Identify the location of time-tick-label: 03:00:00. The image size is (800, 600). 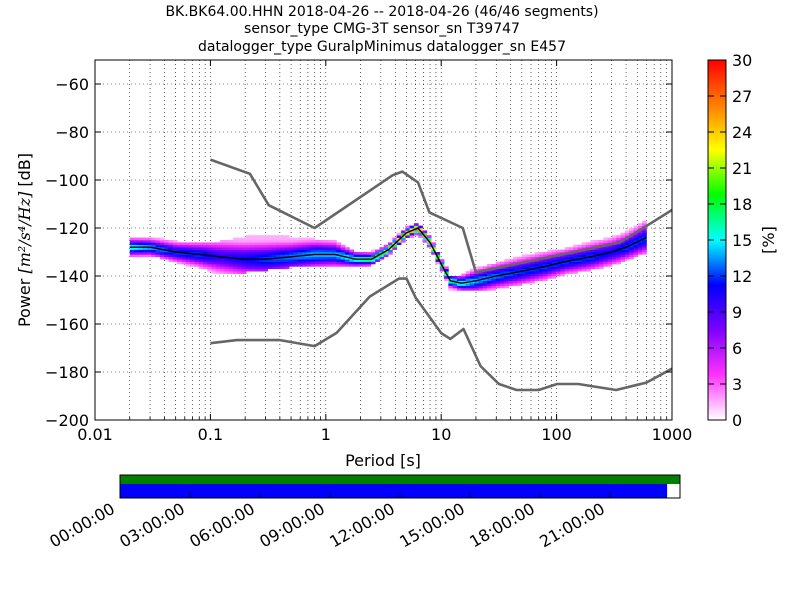
(152, 525).